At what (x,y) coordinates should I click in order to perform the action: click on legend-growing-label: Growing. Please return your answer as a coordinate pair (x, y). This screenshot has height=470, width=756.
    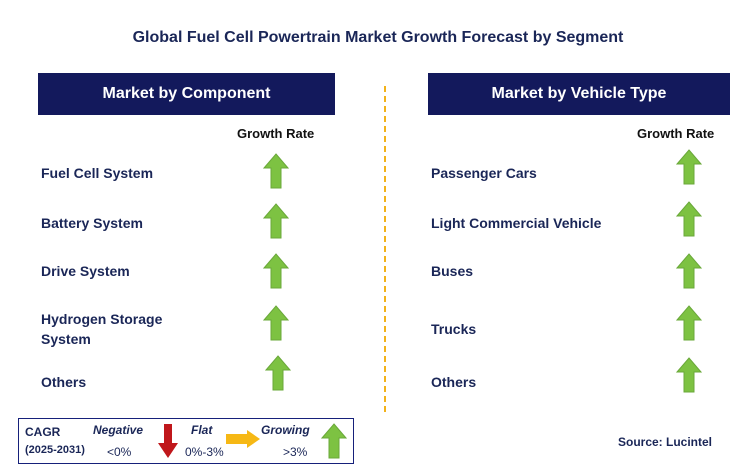
    Looking at the image, I should click on (285, 430).